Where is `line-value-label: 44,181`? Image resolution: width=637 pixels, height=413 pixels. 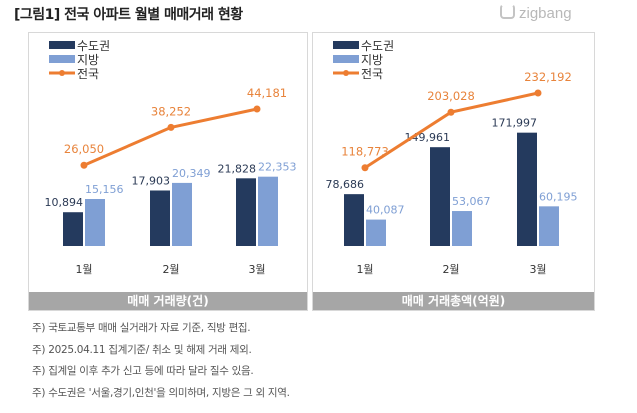 line-value-label: 44,181 is located at coordinates (267, 93).